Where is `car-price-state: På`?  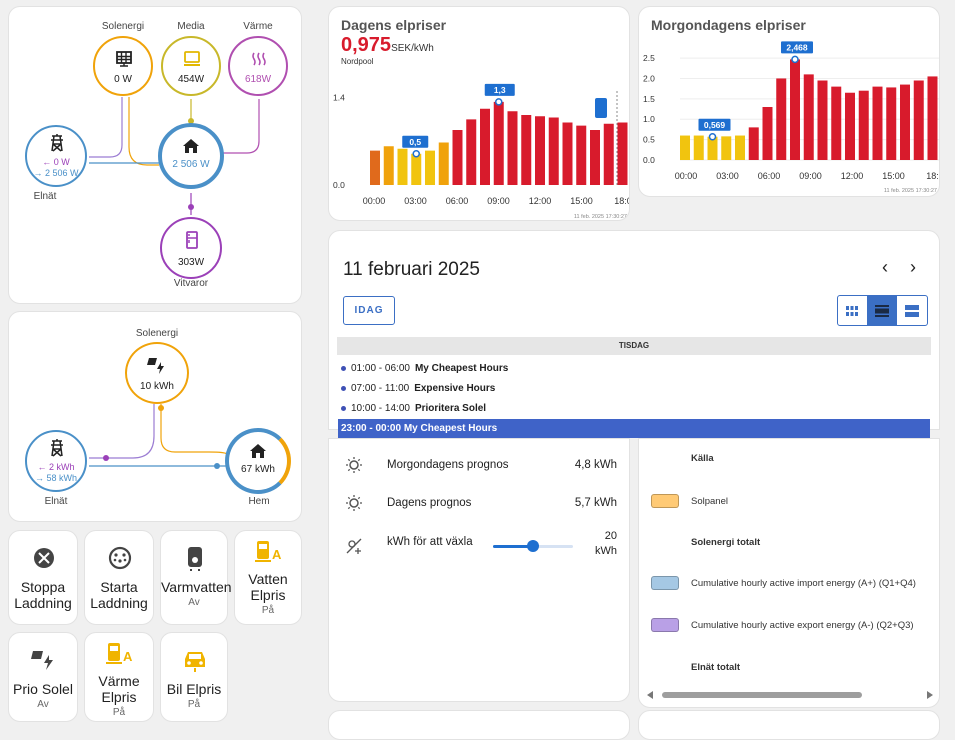 car-price-state: På is located at coordinates (194, 704).